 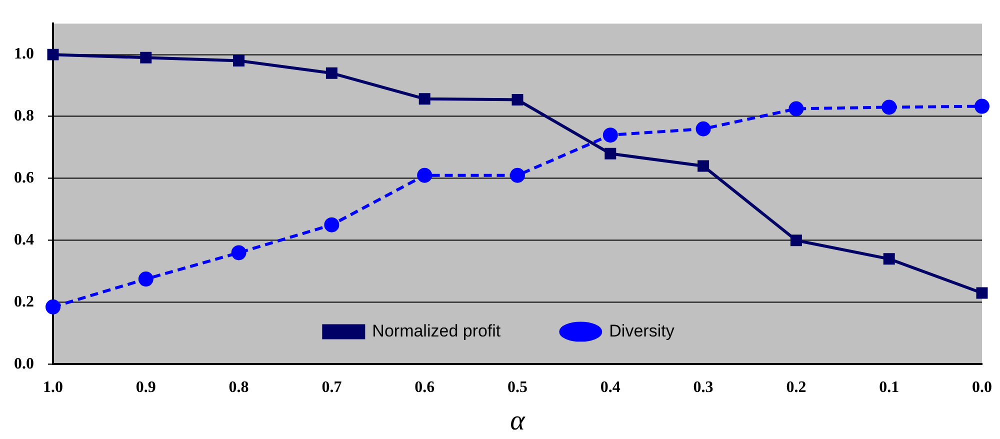 I want to click on x-axis-title: α, so click(x=518, y=421).